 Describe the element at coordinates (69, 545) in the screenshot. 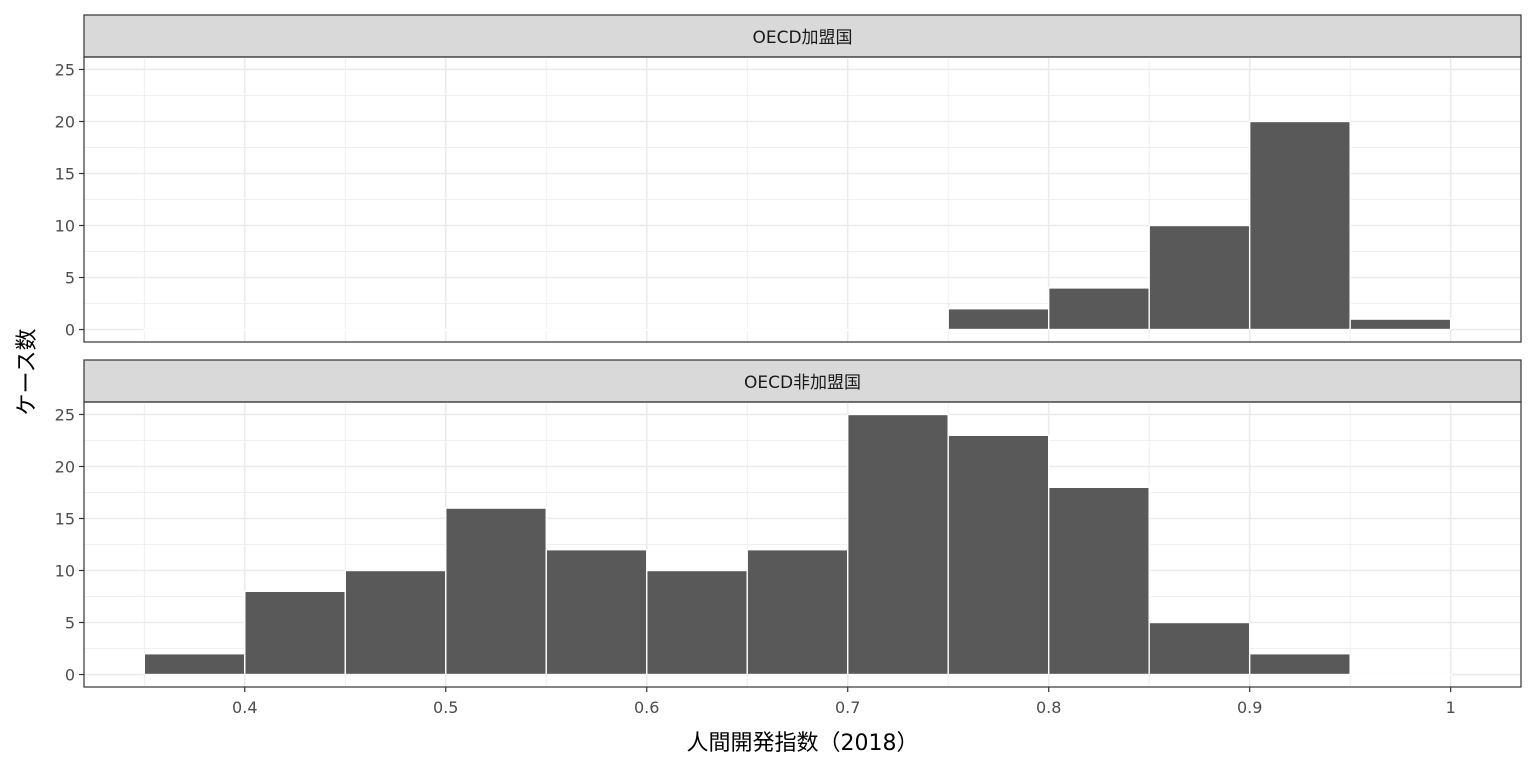

I see `panel-2-y-axis: 0 5 10 15 20 25` at that location.